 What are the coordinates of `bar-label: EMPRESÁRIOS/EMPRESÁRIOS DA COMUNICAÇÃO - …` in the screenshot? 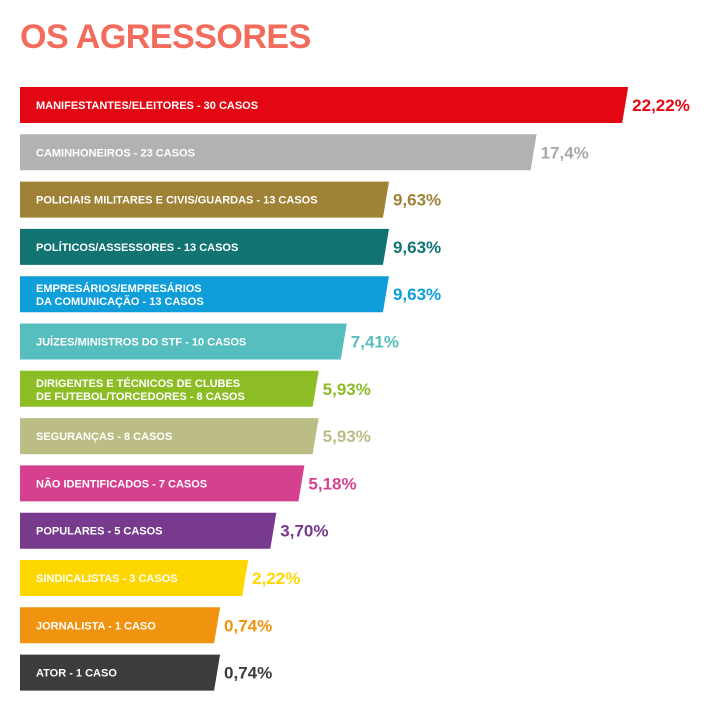 It's located at (120, 295).